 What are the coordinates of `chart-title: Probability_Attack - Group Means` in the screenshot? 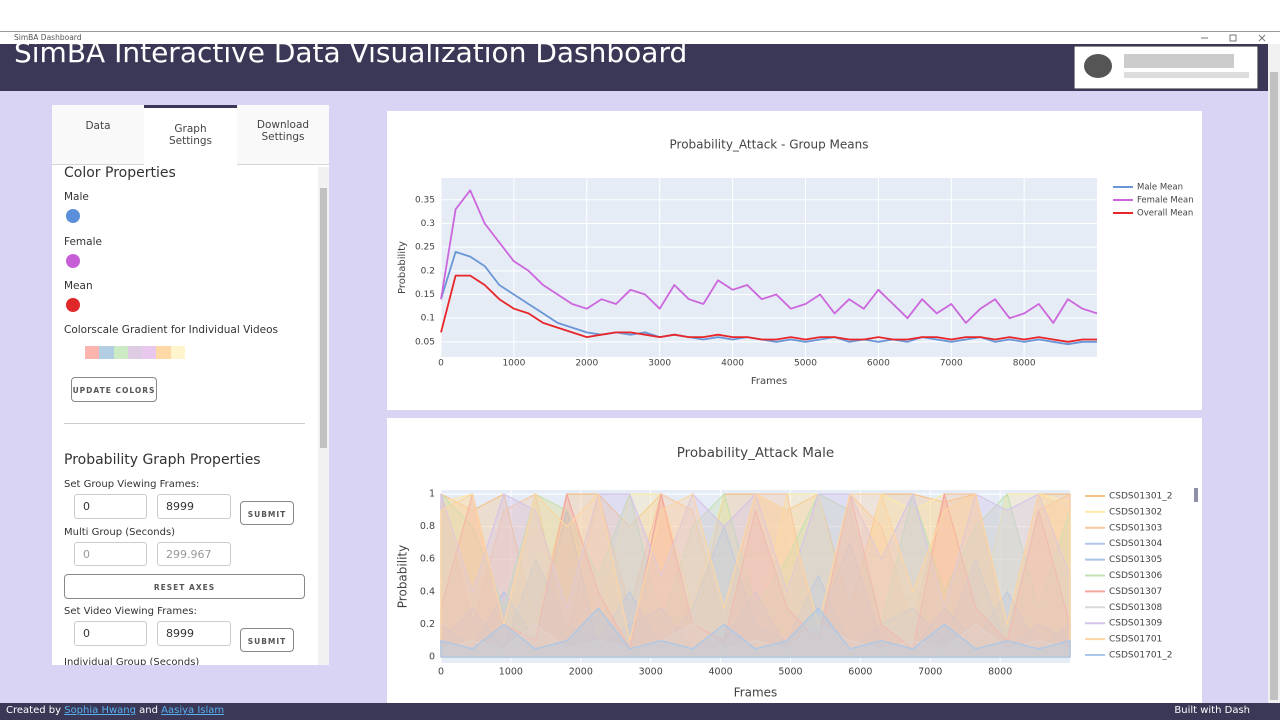 It's located at (769, 145).